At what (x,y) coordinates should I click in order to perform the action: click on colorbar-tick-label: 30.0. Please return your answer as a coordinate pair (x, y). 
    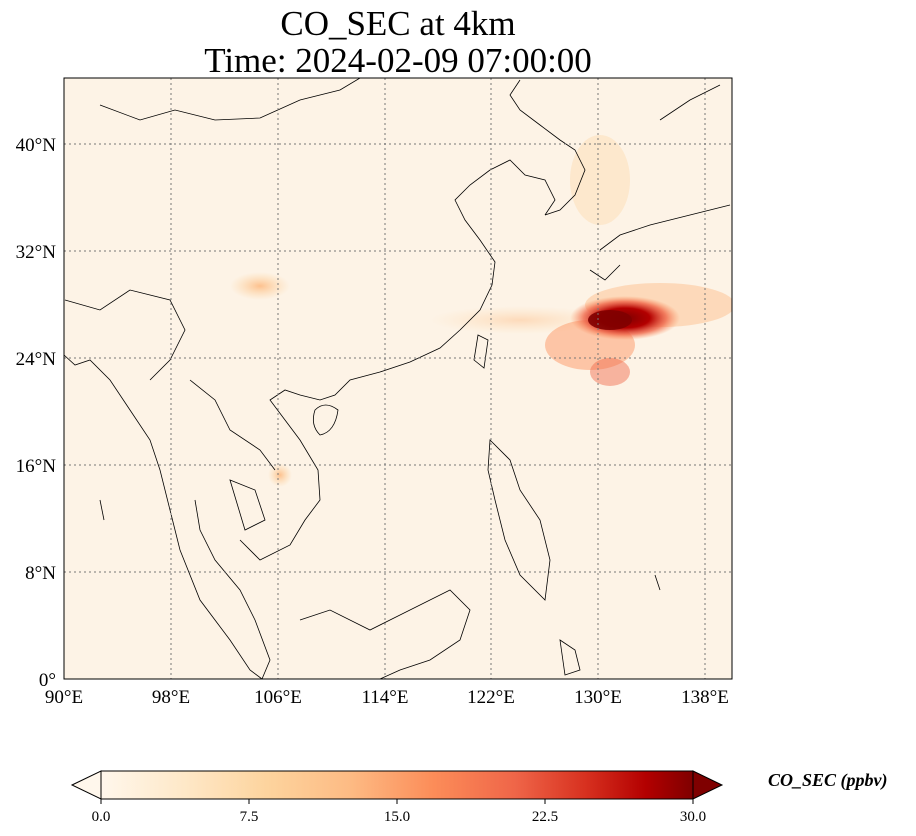
    Looking at the image, I should click on (693, 817).